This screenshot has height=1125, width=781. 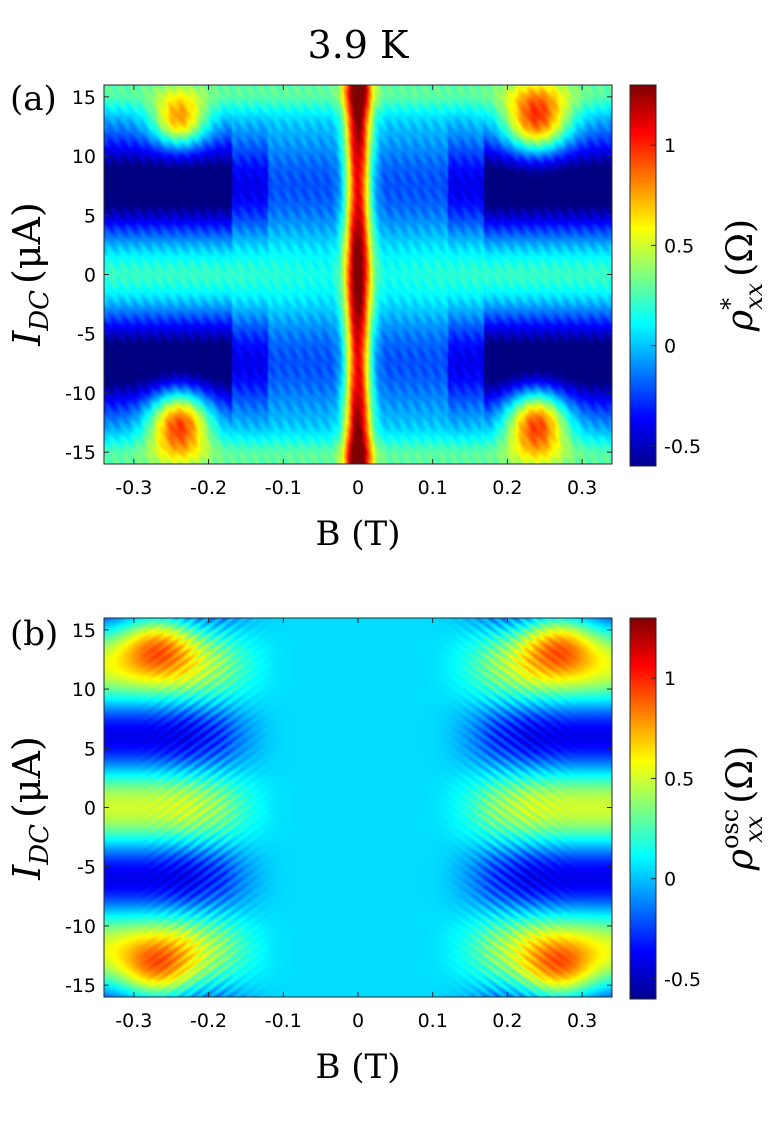 I want to click on figure-title: 3.9 K, so click(x=359, y=45).